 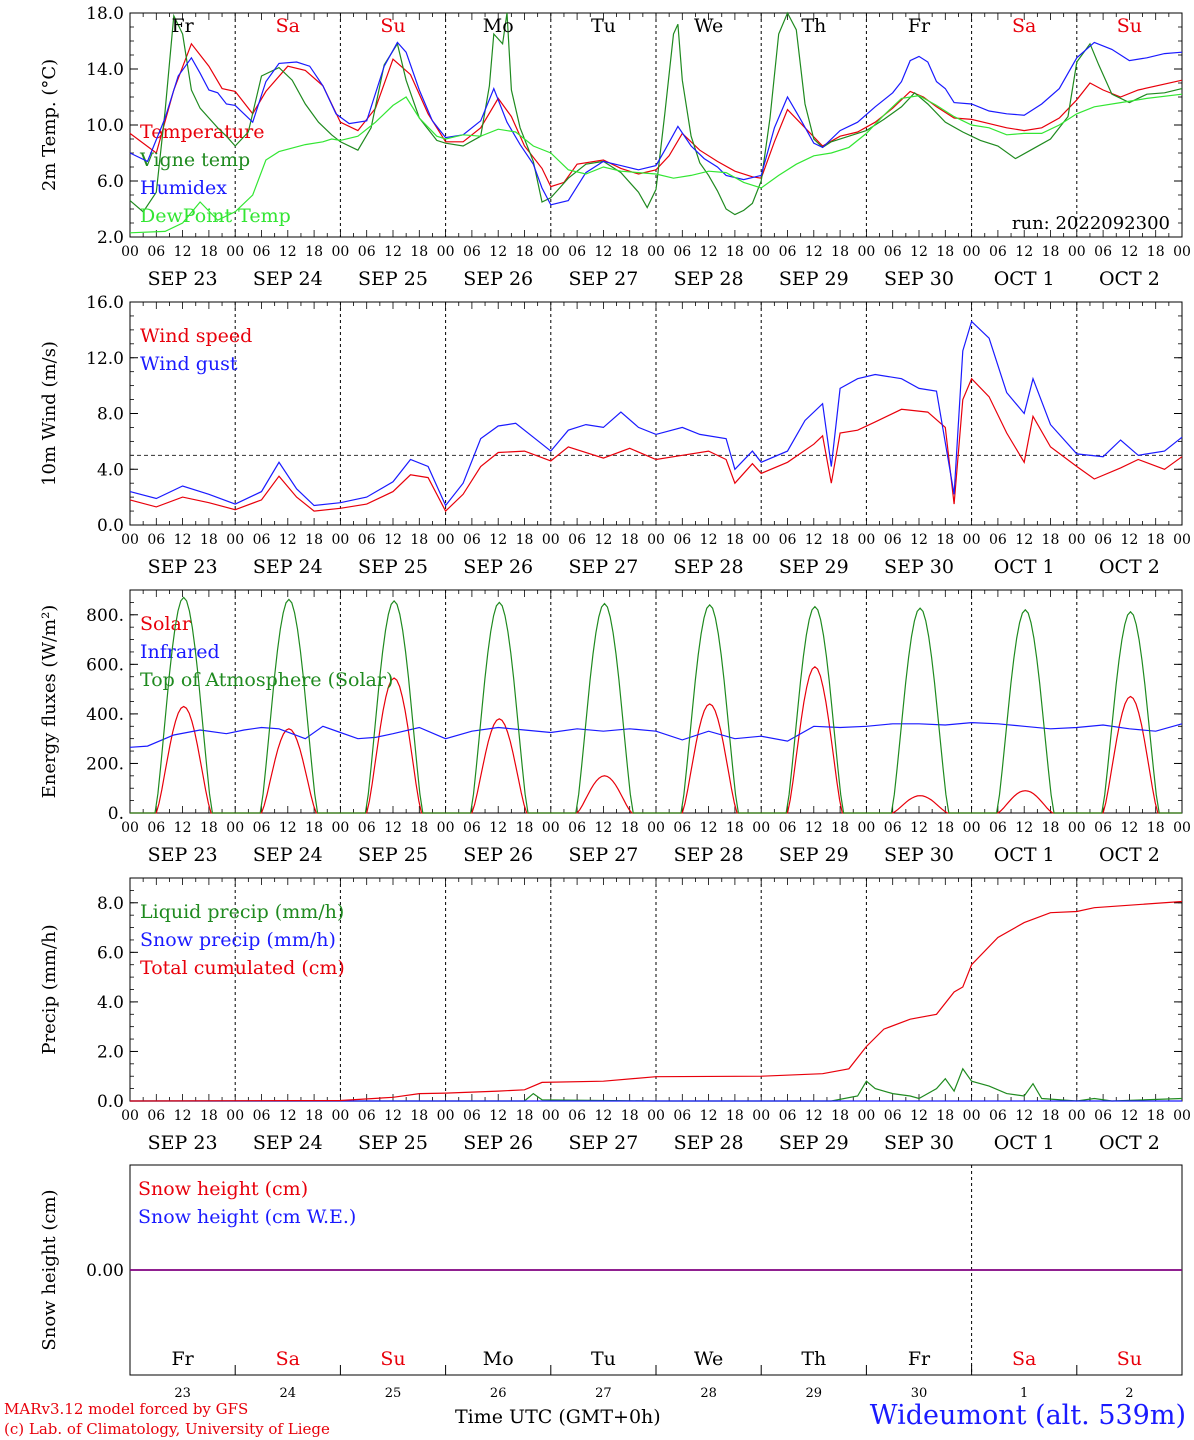 What do you see at coordinates (393, 1393) in the screenshot?
I see `day-number-label: 25` at bounding box center [393, 1393].